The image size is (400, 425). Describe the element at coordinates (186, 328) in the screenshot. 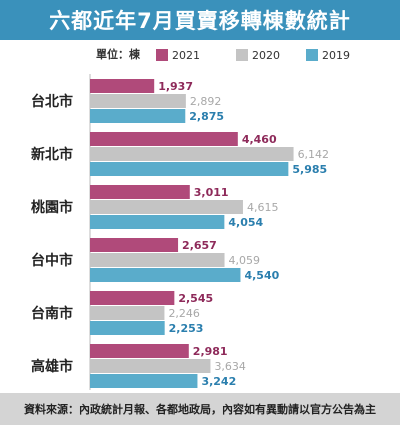

I see `value-label-2019: 2,253` at that location.